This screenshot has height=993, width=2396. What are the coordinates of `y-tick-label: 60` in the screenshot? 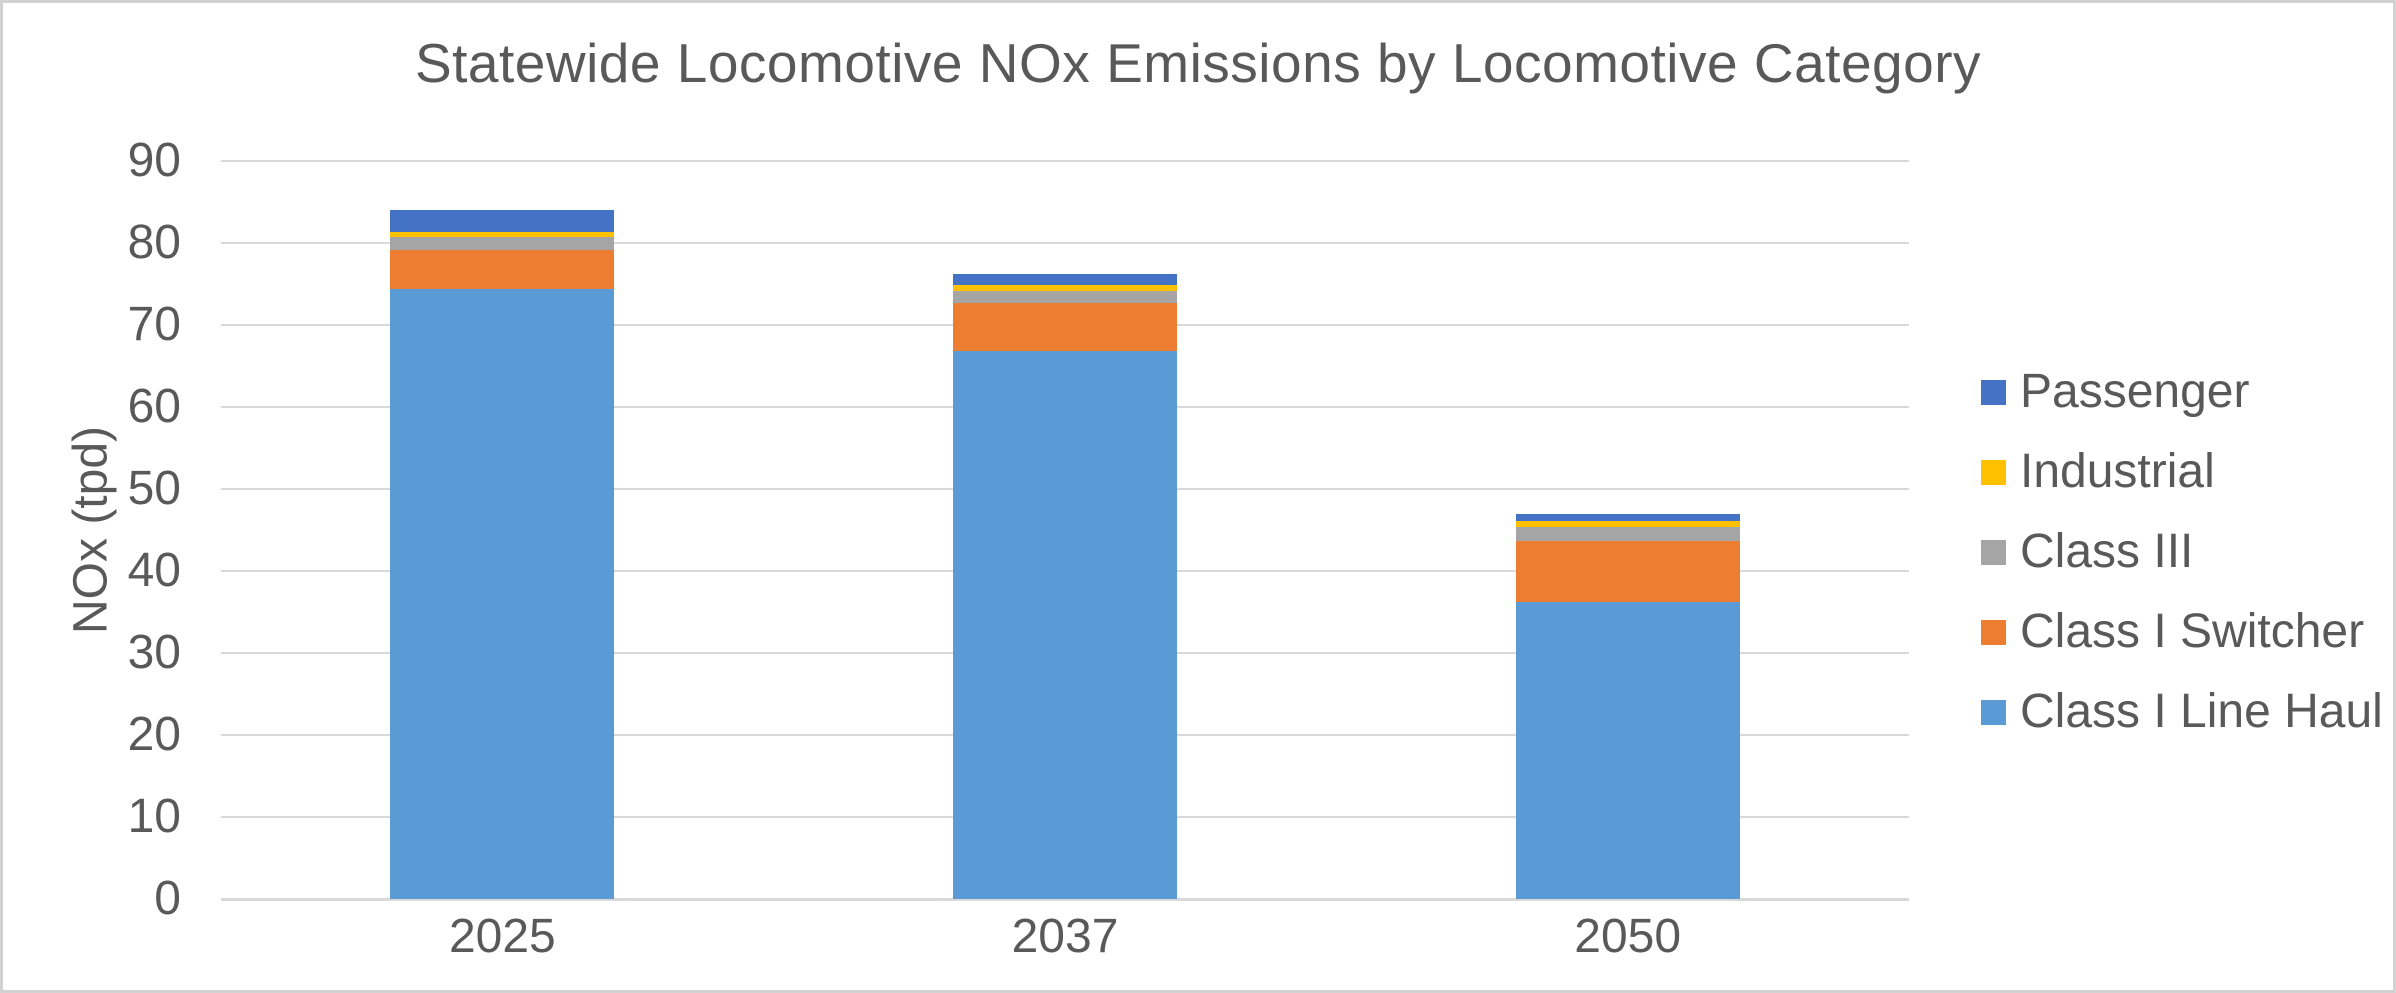 It's located at (154, 406).